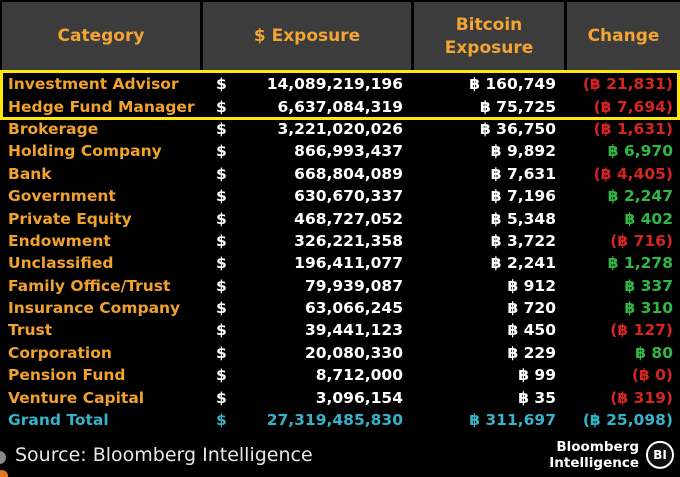  What do you see at coordinates (60, 352) in the screenshot?
I see `category-cell: Corporation` at bounding box center [60, 352].